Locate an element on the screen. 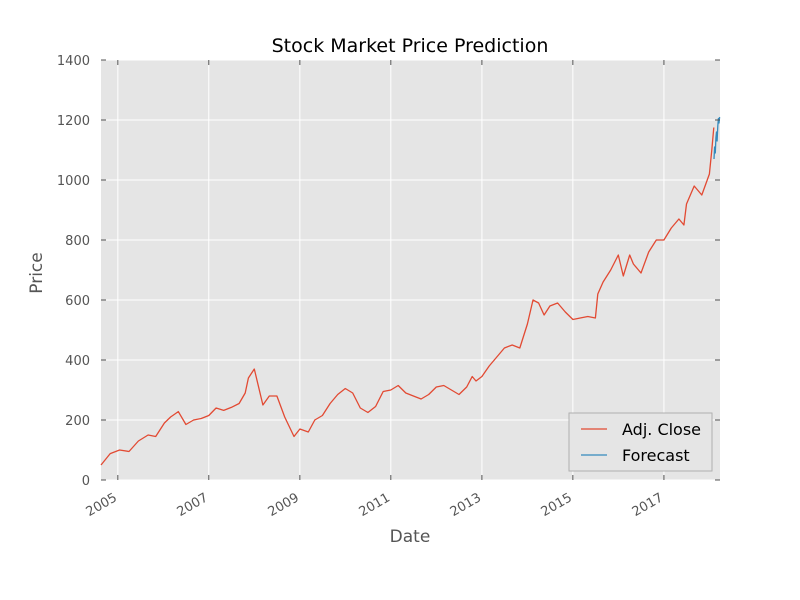 The height and width of the screenshot is (600, 800). x-axis-label: Date is located at coordinates (410, 537).